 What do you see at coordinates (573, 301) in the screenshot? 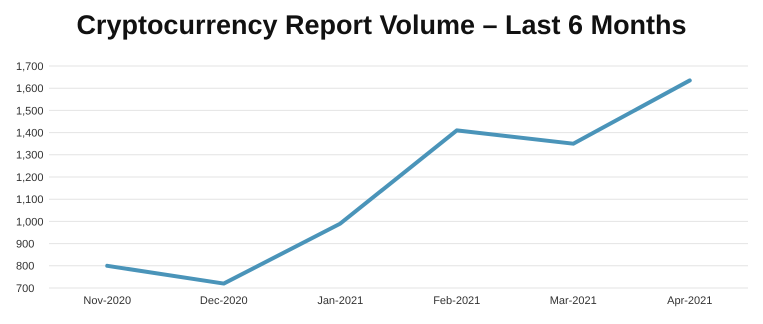
I see `x-tick-label: Mar-2021` at bounding box center [573, 301].